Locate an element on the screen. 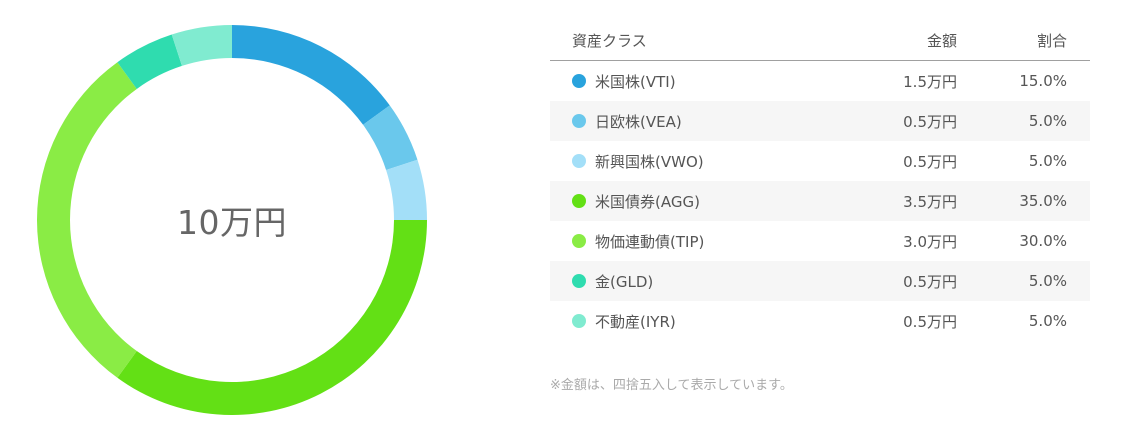 The width and height of the screenshot is (1143, 441). table-row: 金(GLD) 0.5万円 5.0% is located at coordinates (820, 281).